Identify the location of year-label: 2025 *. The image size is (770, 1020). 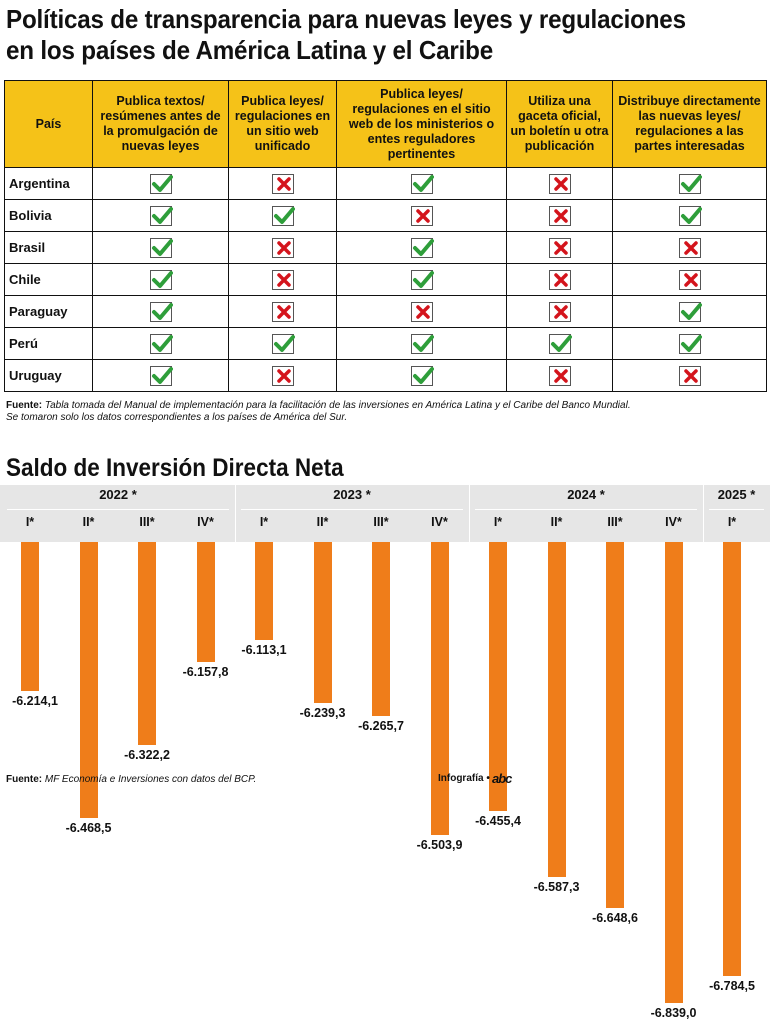
(736, 494).